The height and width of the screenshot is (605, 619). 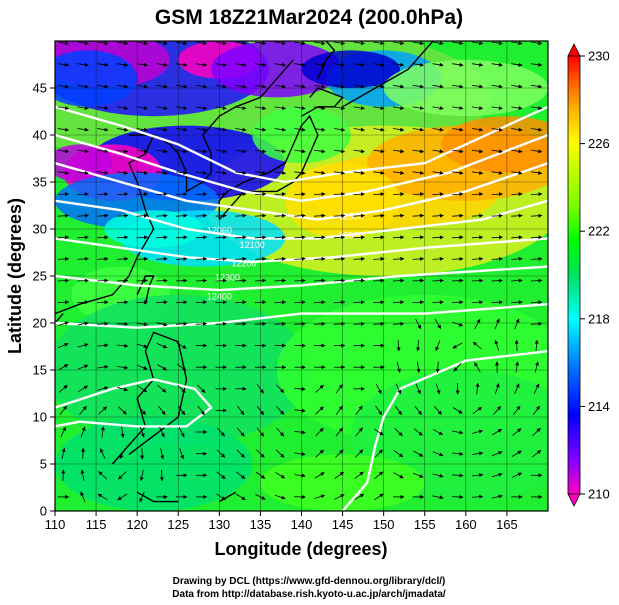 What do you see at coordinates (281, 521) in the screenshot?
I see `x-axis: 110 115 120 125 130 135 140 145 150 155 160 165` at bounding box center [281, 521].